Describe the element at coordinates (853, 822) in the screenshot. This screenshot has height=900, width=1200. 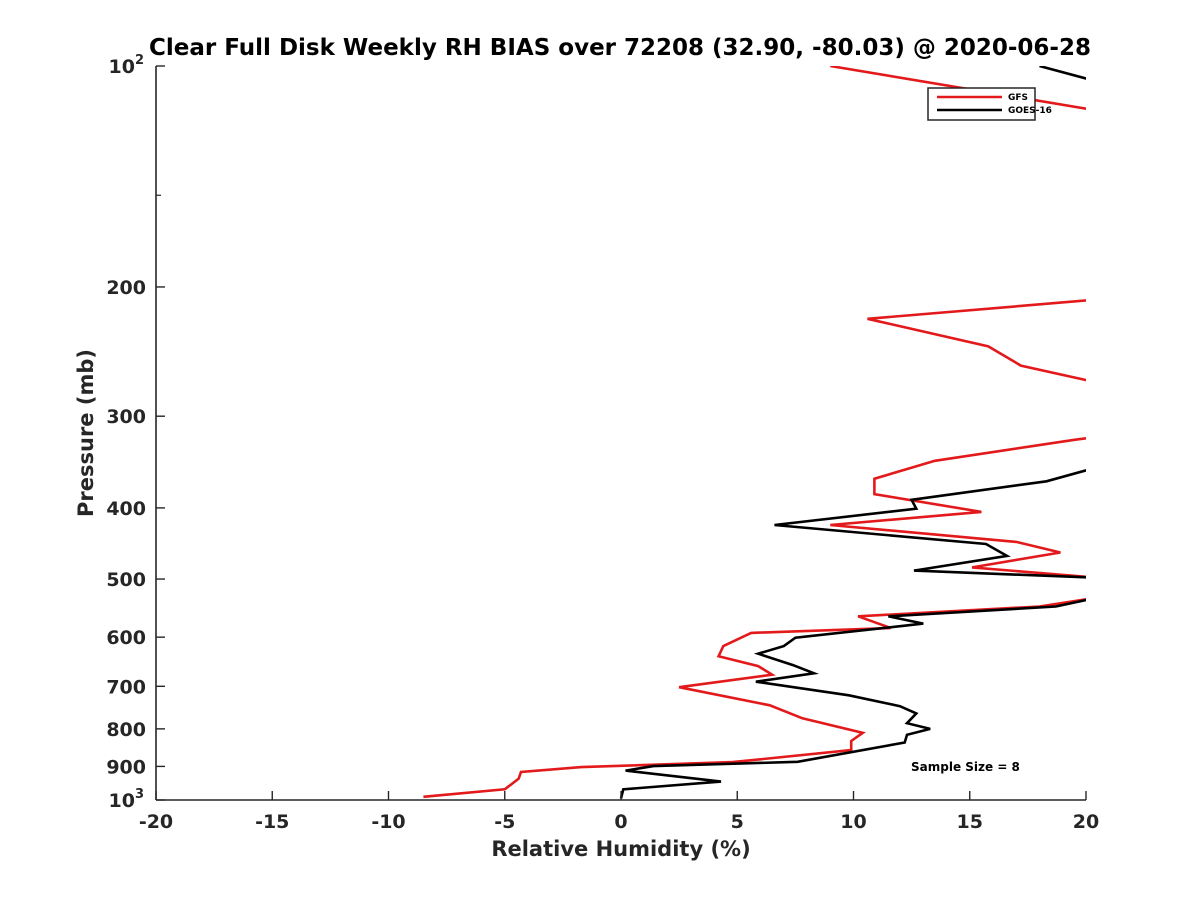
I see `x-tick-label: 10` at that location.